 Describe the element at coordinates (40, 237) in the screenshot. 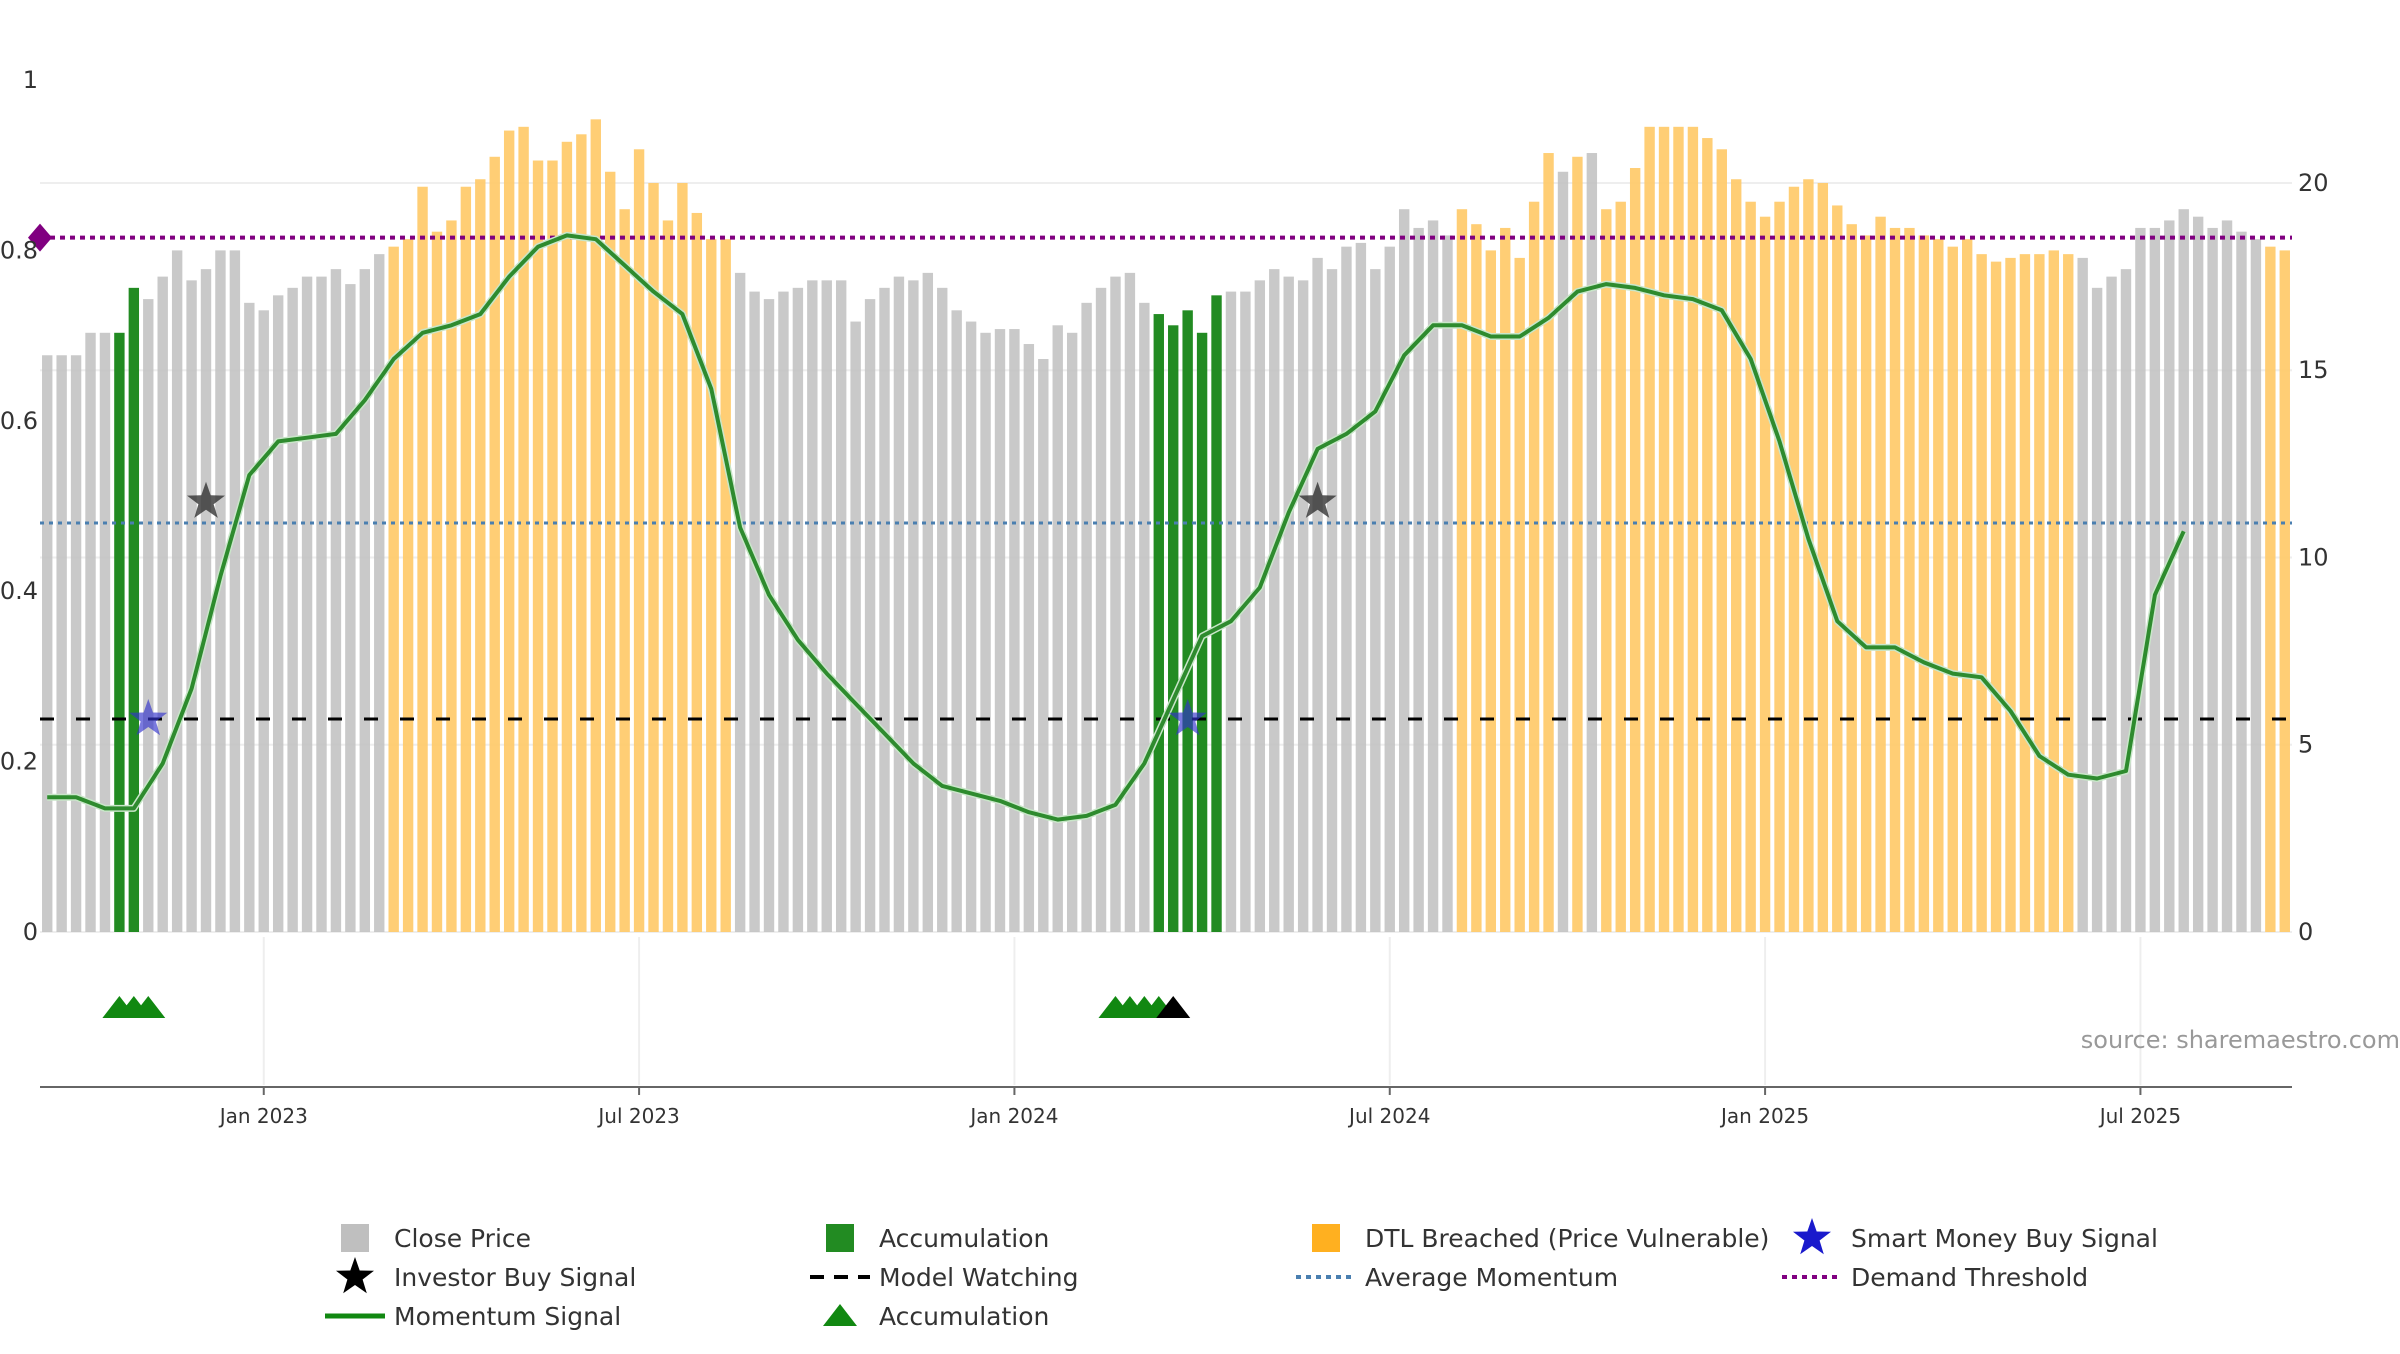

I see `demand-threshold-marker` at that location.